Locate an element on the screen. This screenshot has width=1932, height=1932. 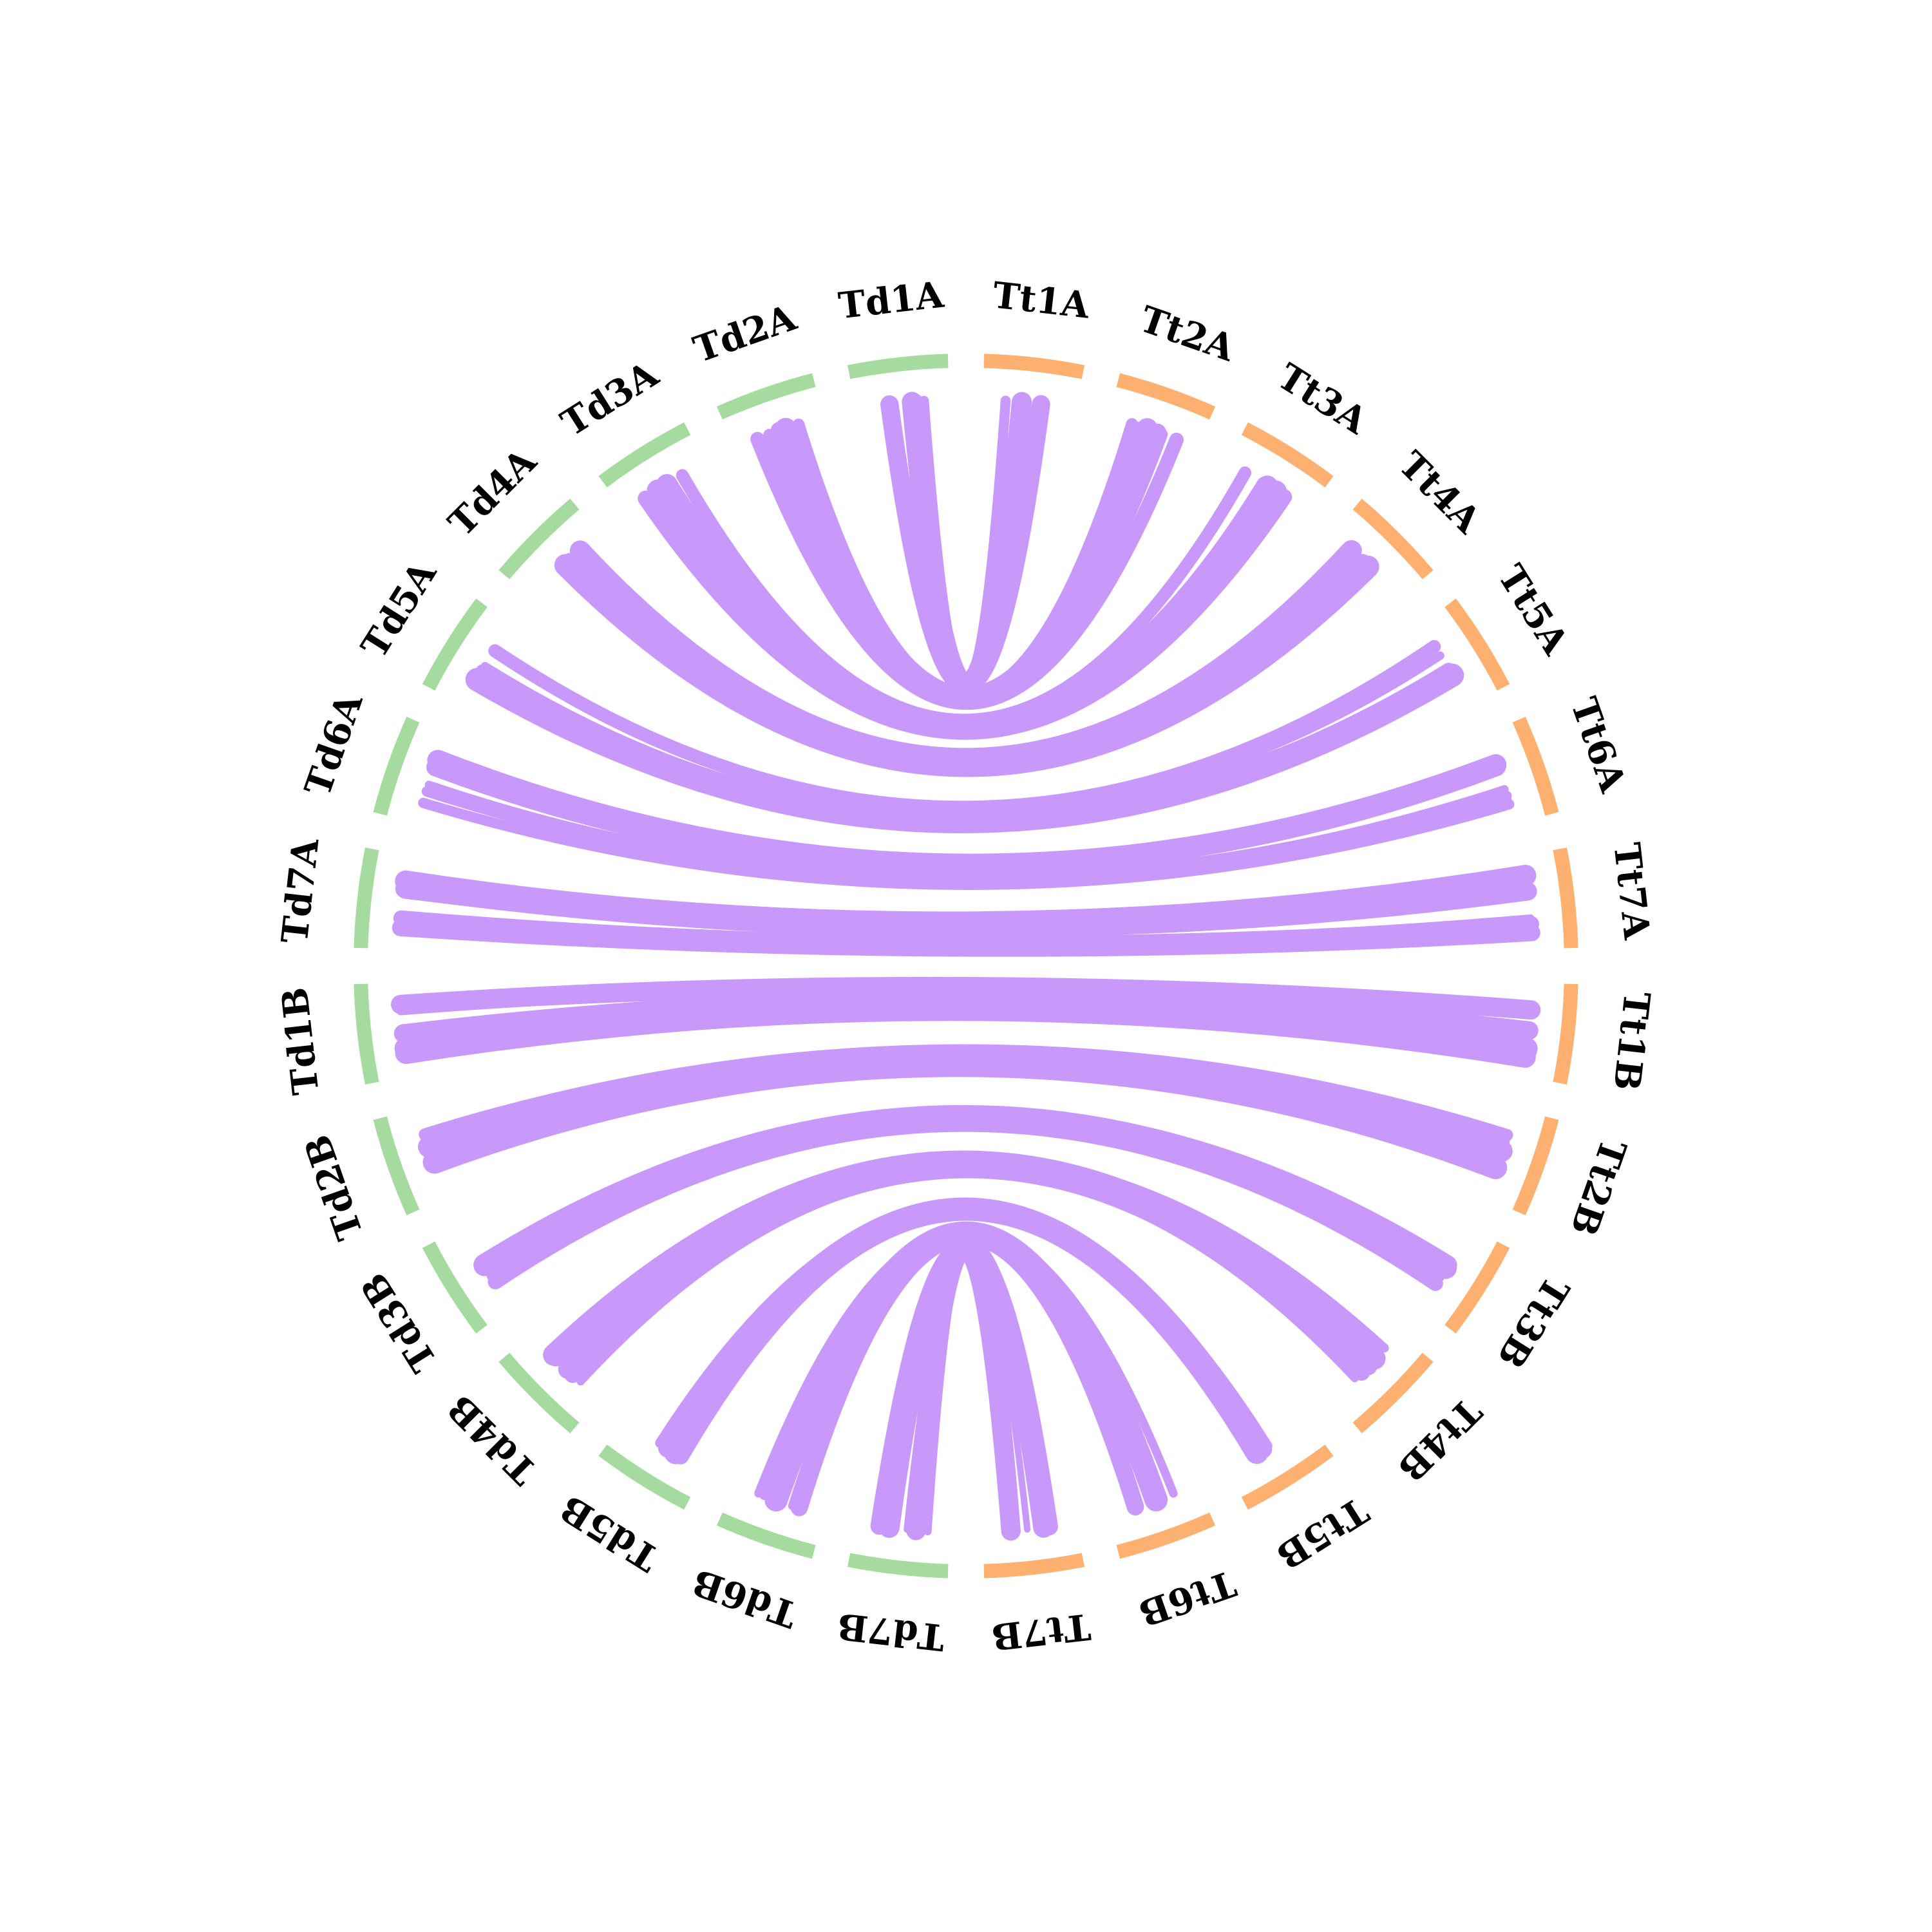
chromosome-label-tt3b: Tt3B is located at coordinates (1533, 1322).